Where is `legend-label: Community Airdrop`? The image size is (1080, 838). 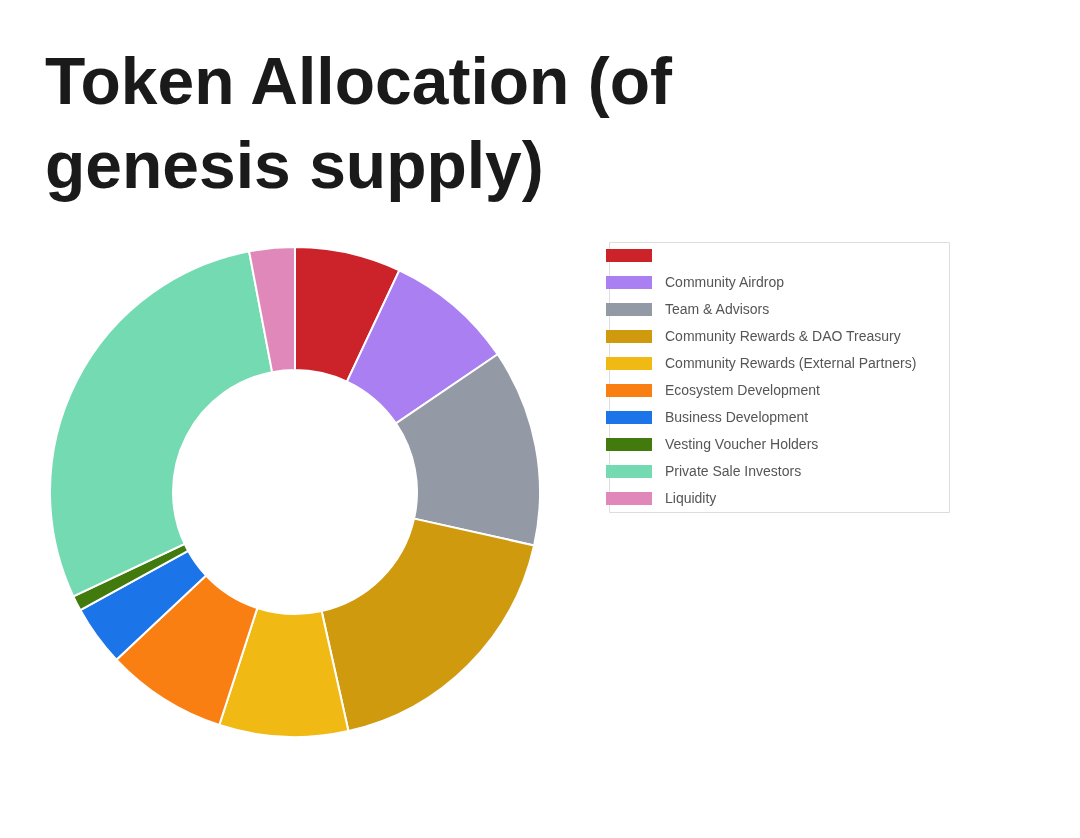
legend-label: Community Airdrop is located at coordinates (725, 281).